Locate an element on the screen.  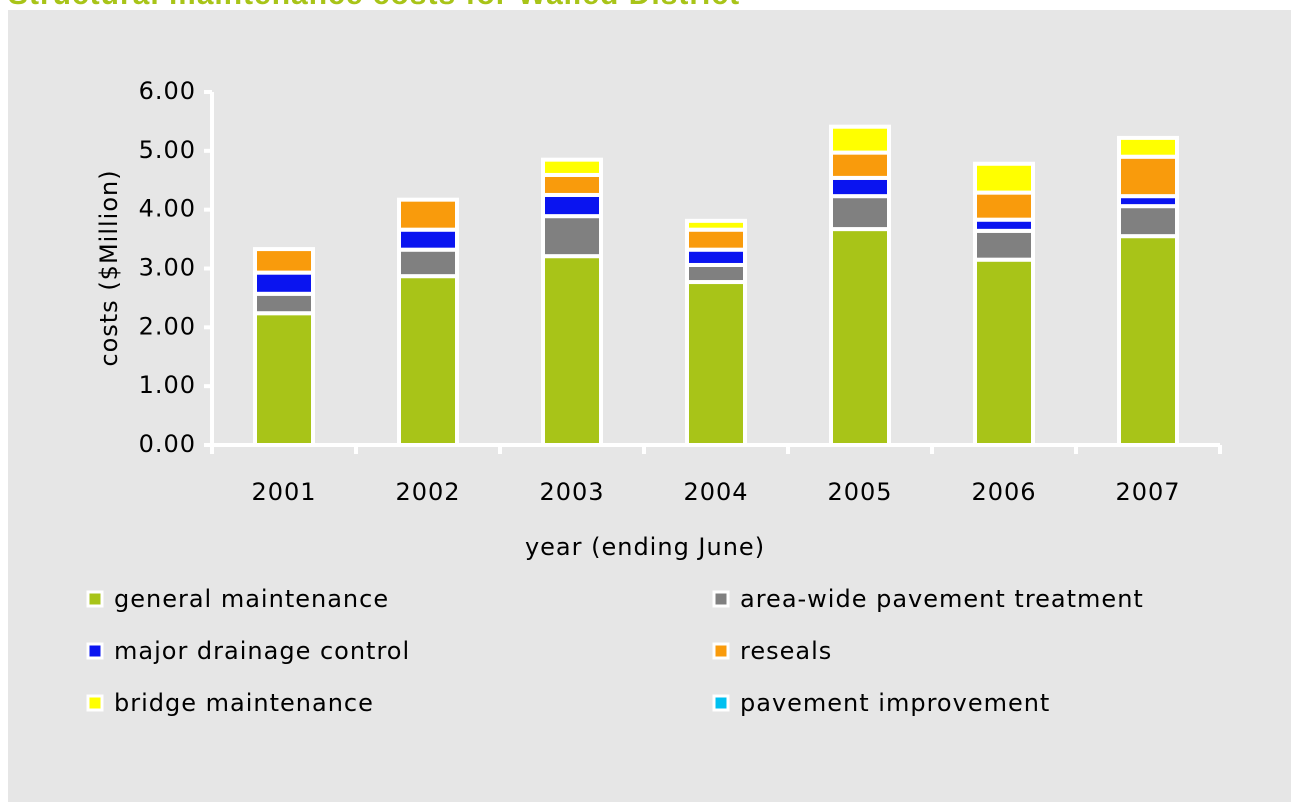
legend-label: bridge maintenance is located at coordinates (244, 703).